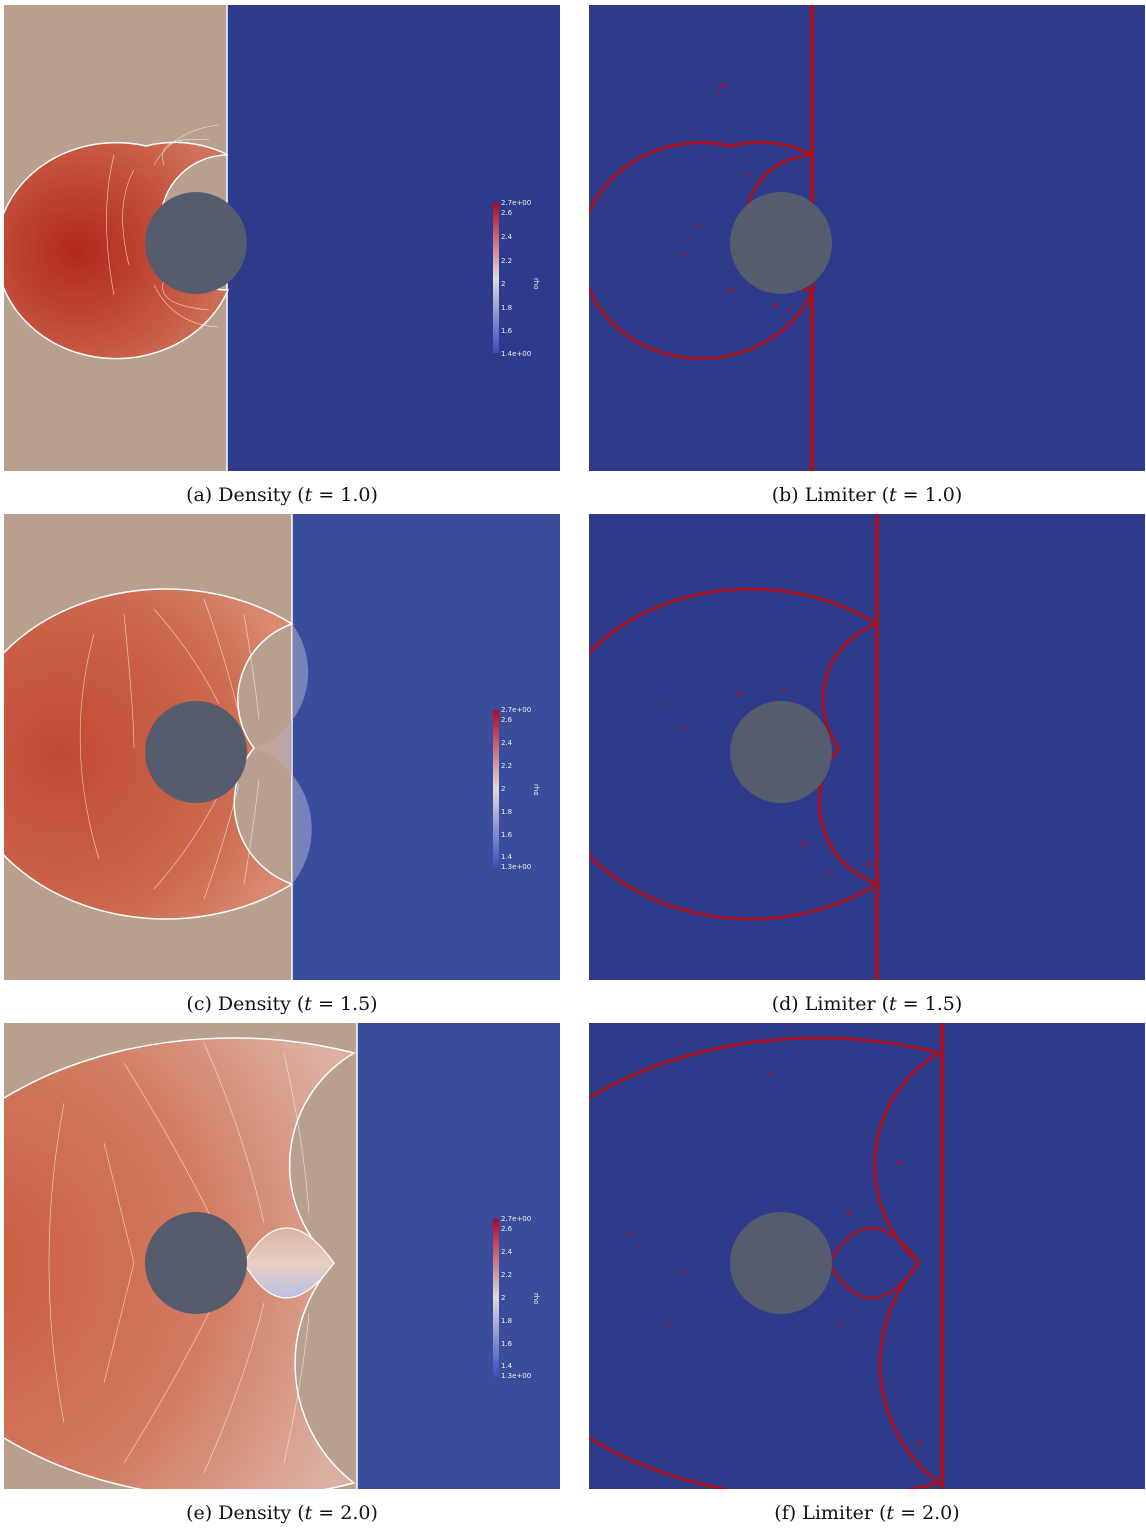 This screenshot has height=1532, width=1146. Describe the element at coordinates (282, 1004) in the screenshot. I see `caption-c: (c) Density (t = 1.5)` at that location.